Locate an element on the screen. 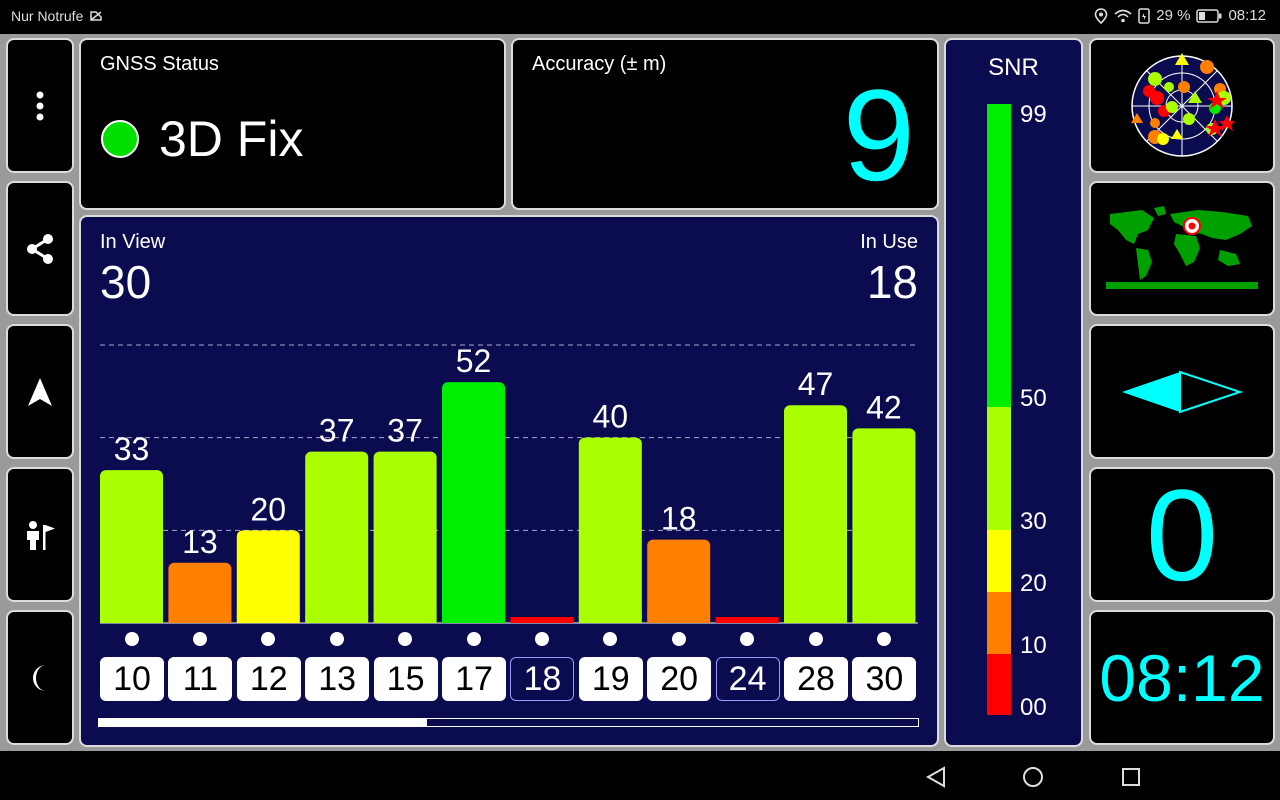 The height and width of the screenshot is (800, 1280). prn-label: 15 is located at coordinates (405, 679).